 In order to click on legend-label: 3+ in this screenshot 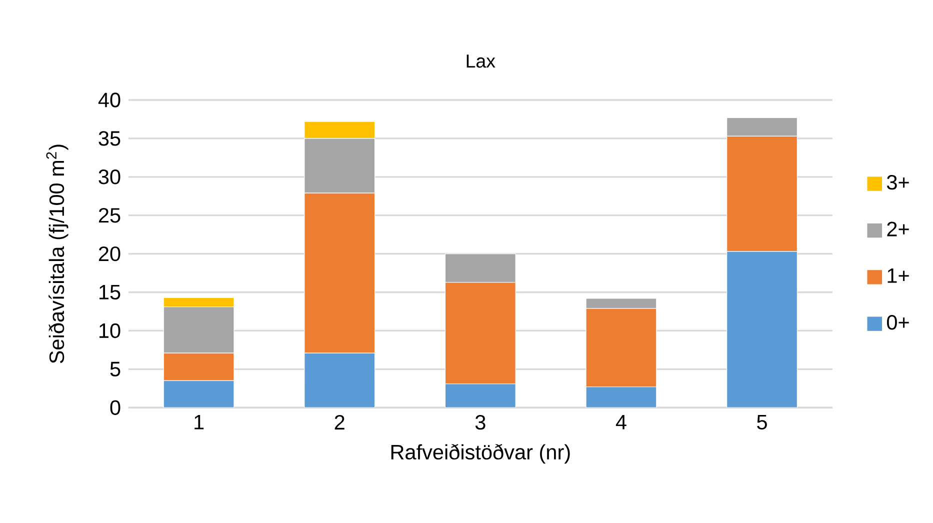, I will do `click(897, 182)`.